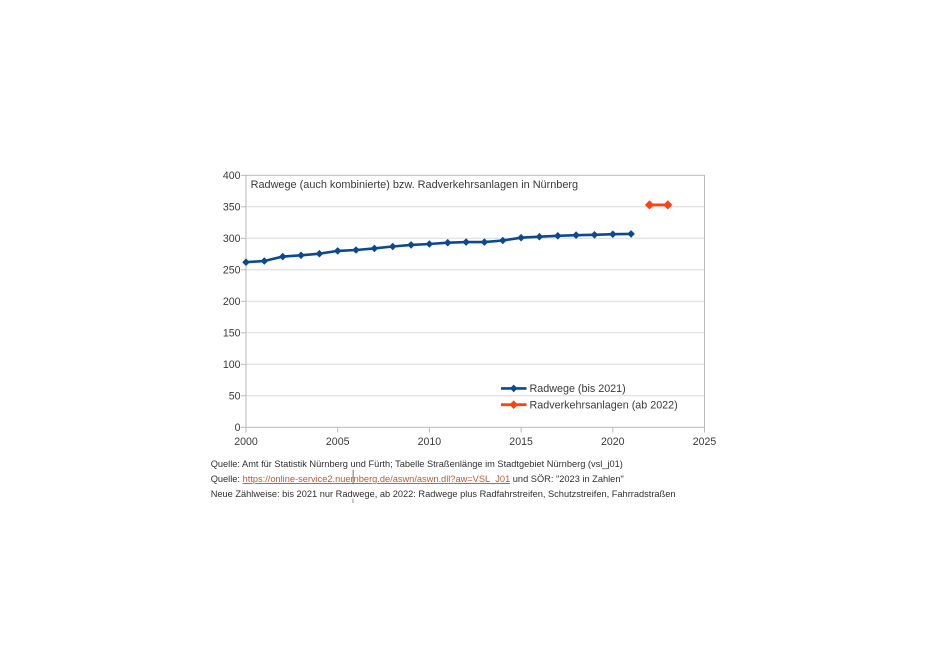 The image size is (926, 672). I want to click on svg-text: 2020, so click(613, 442).